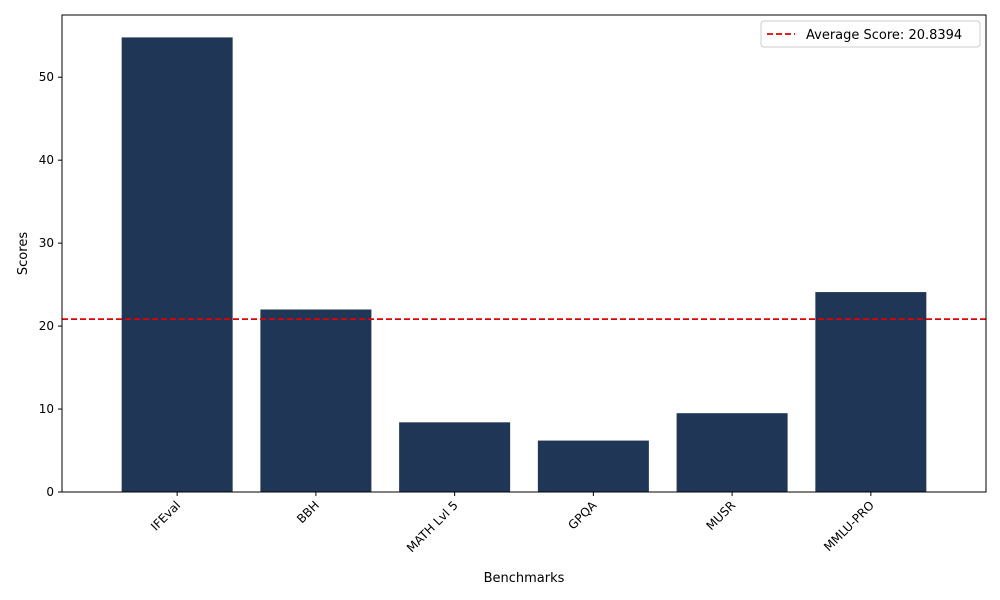 The width and height of the screenshot is (1000, 600). Describe the element at coordinates (46, 160) in the screenshot. I see `y-tick-label: 40` at that location.